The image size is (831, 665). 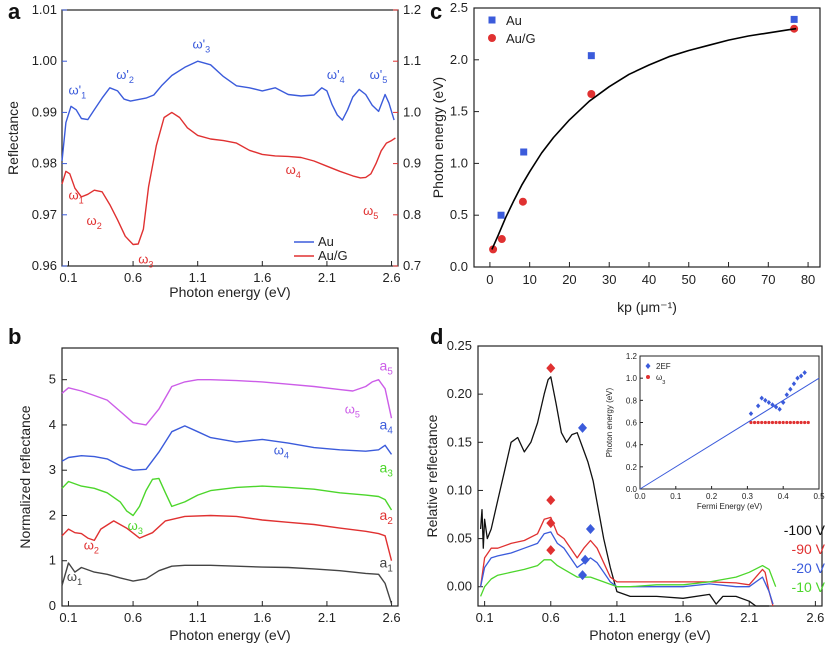 What do you see at coordinates (648, 366) in the screenshot?
I see `inset-legend-swatch` at bounding box center [648, 366].